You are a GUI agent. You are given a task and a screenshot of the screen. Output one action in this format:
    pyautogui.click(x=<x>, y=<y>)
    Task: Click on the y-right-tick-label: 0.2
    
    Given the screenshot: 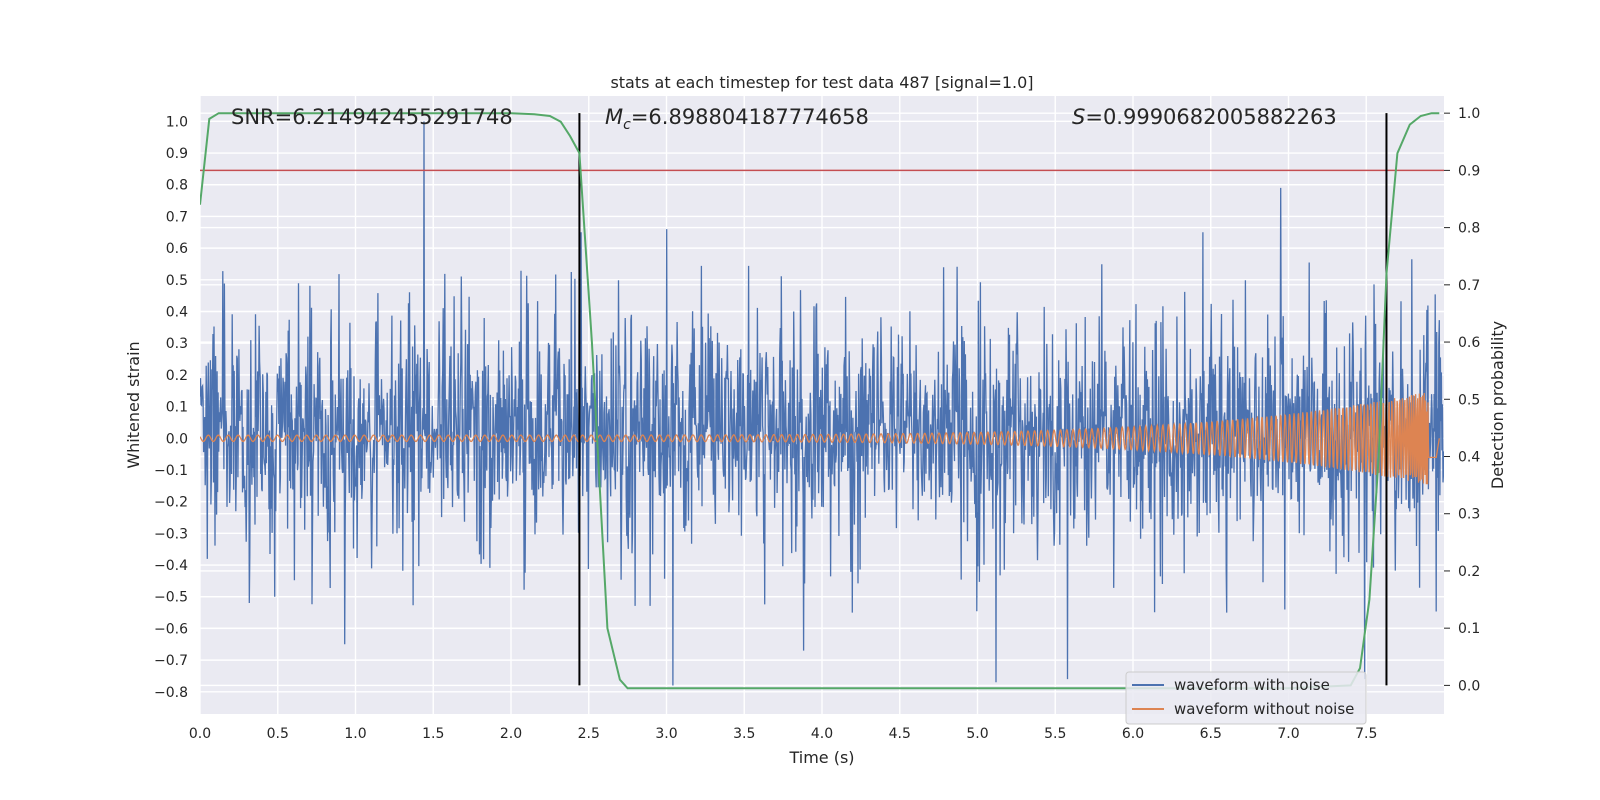 What is the action you would take?
    pyautogui.click(x=1469, y=572)
    